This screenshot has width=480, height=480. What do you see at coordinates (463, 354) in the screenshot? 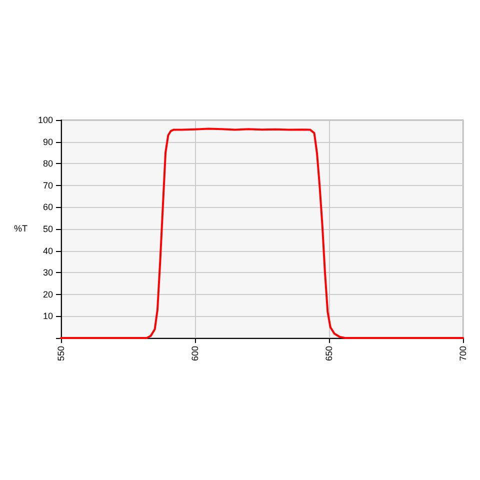
I see `x-tick-label: 700` at bounding box center [463, 354].